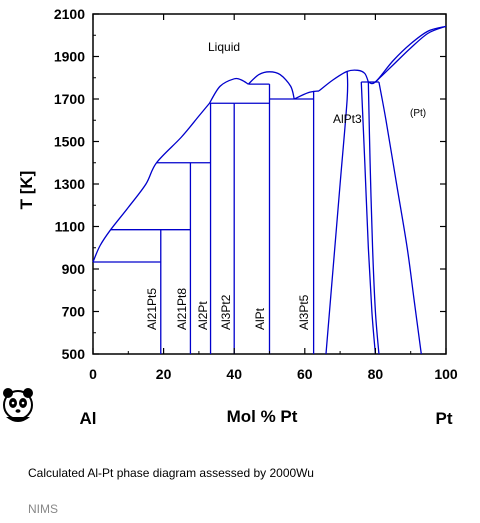 The image size is (480, 523). I want to click on left-element-label: Al, so click(88, 418).